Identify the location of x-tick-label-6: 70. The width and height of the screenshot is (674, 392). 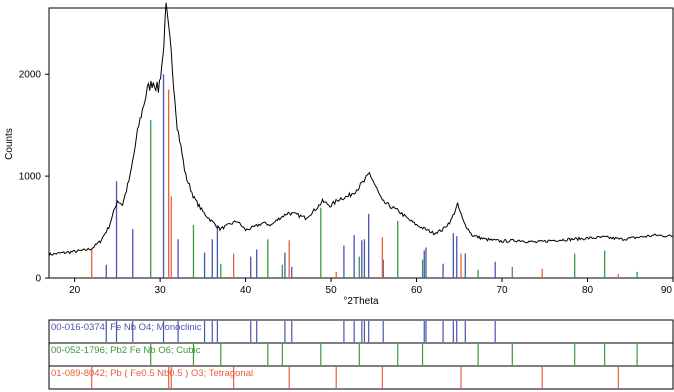
(502, 290).